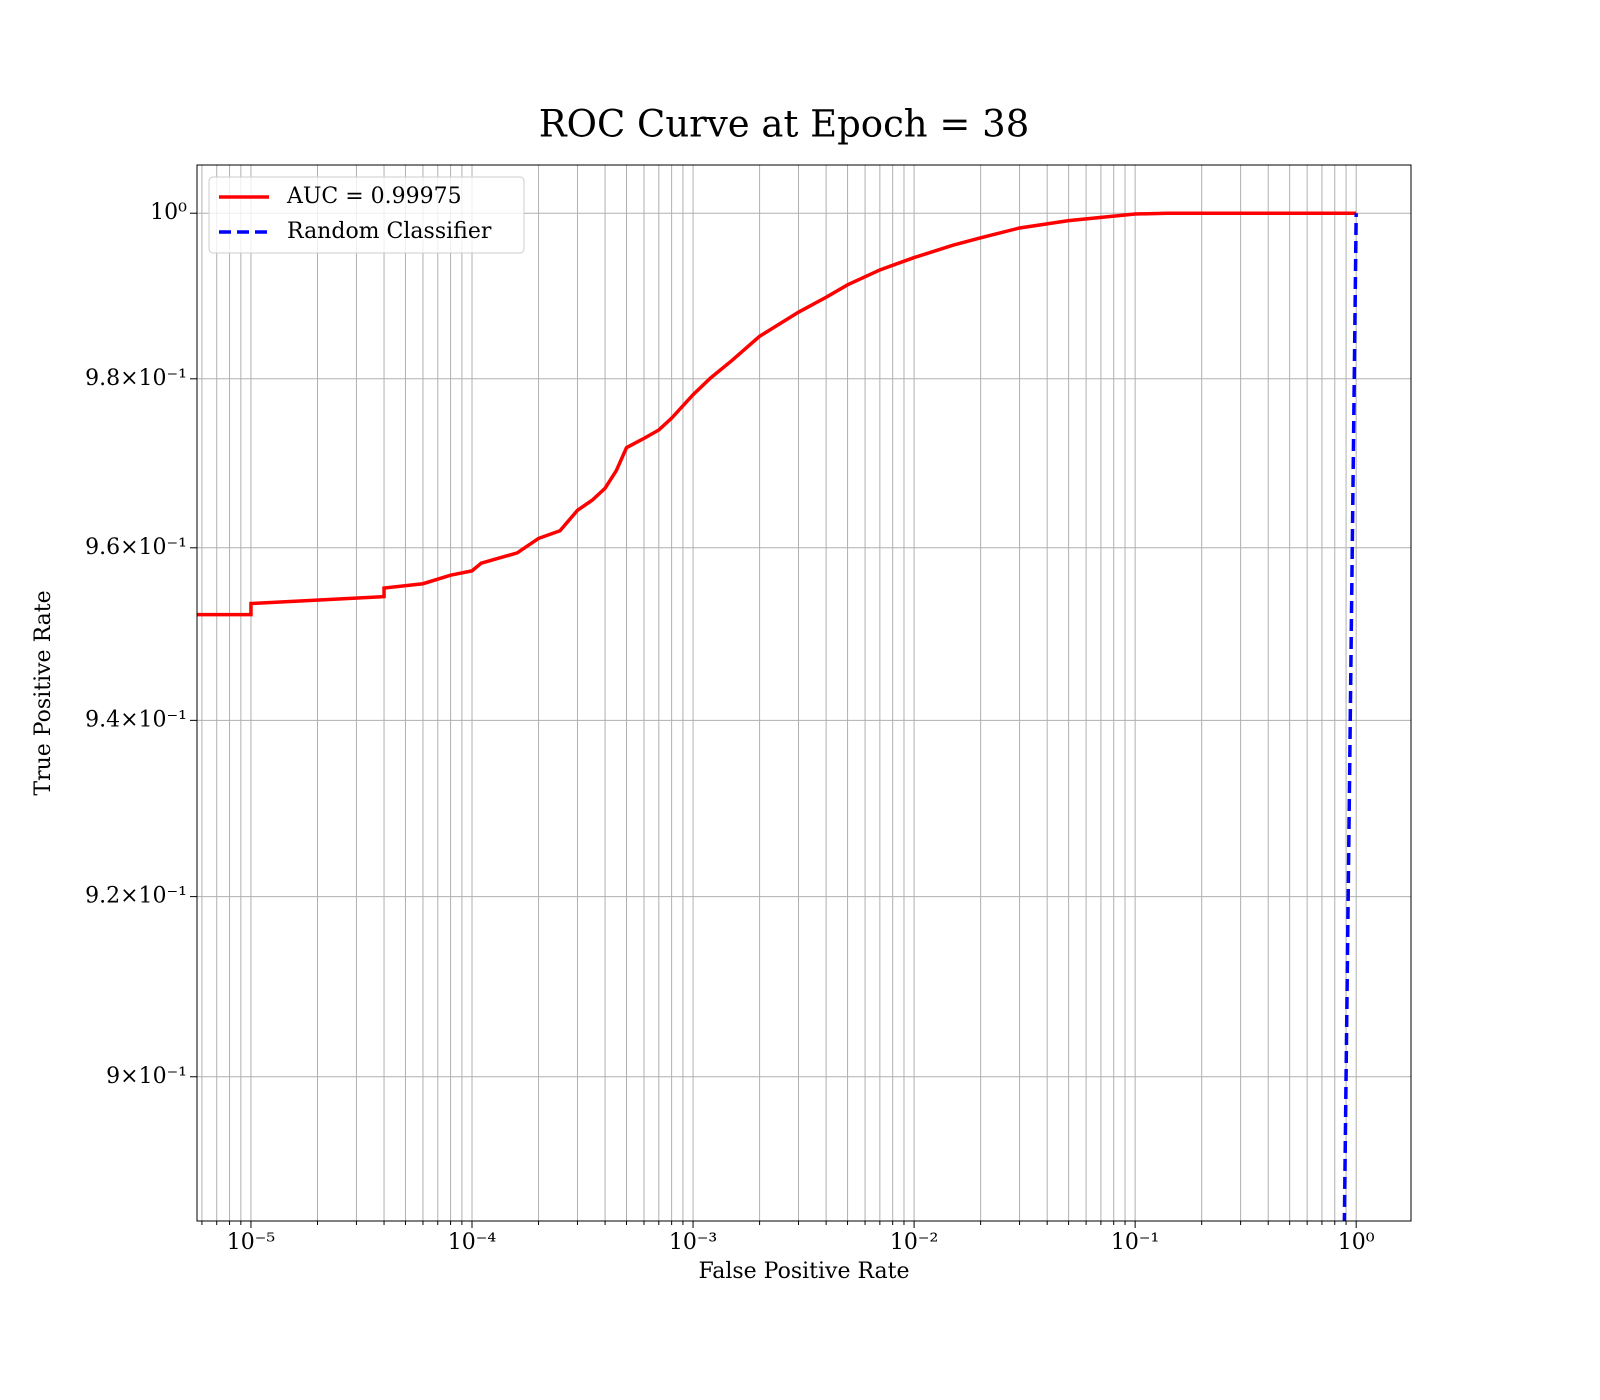 The image size is (1600, 1400). I want to click on x-tick-label: 10⁻³, so click(693, 1242).